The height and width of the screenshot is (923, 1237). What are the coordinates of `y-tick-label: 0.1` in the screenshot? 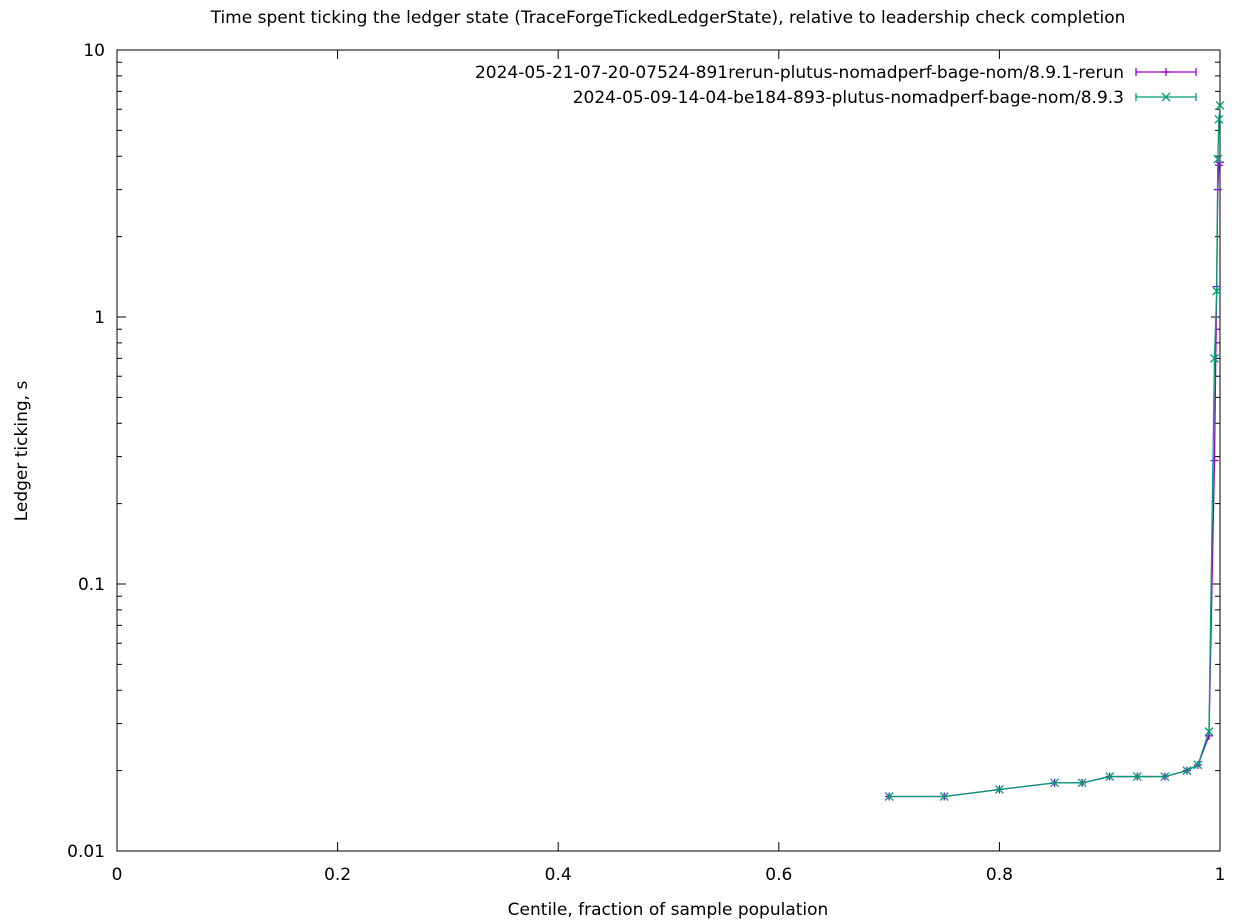 It's located at (91, 585).